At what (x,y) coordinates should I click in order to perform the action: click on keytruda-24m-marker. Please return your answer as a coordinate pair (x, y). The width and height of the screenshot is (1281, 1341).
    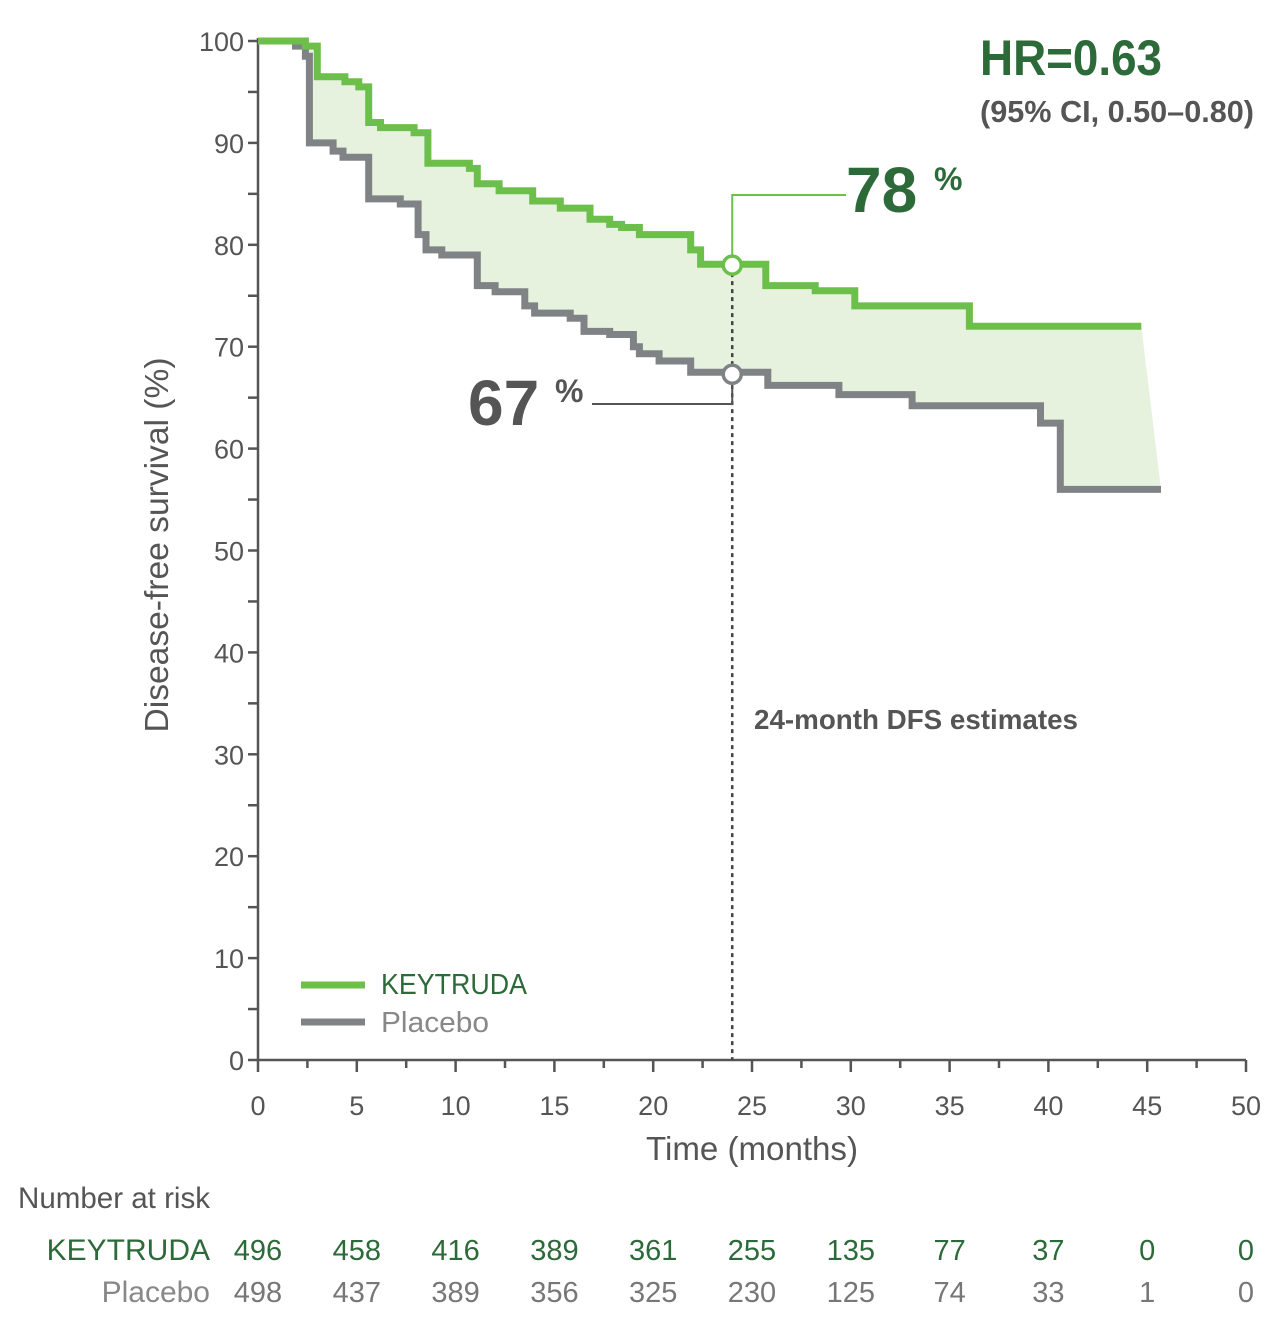
    Looking at the image, I should click on (732, 265).